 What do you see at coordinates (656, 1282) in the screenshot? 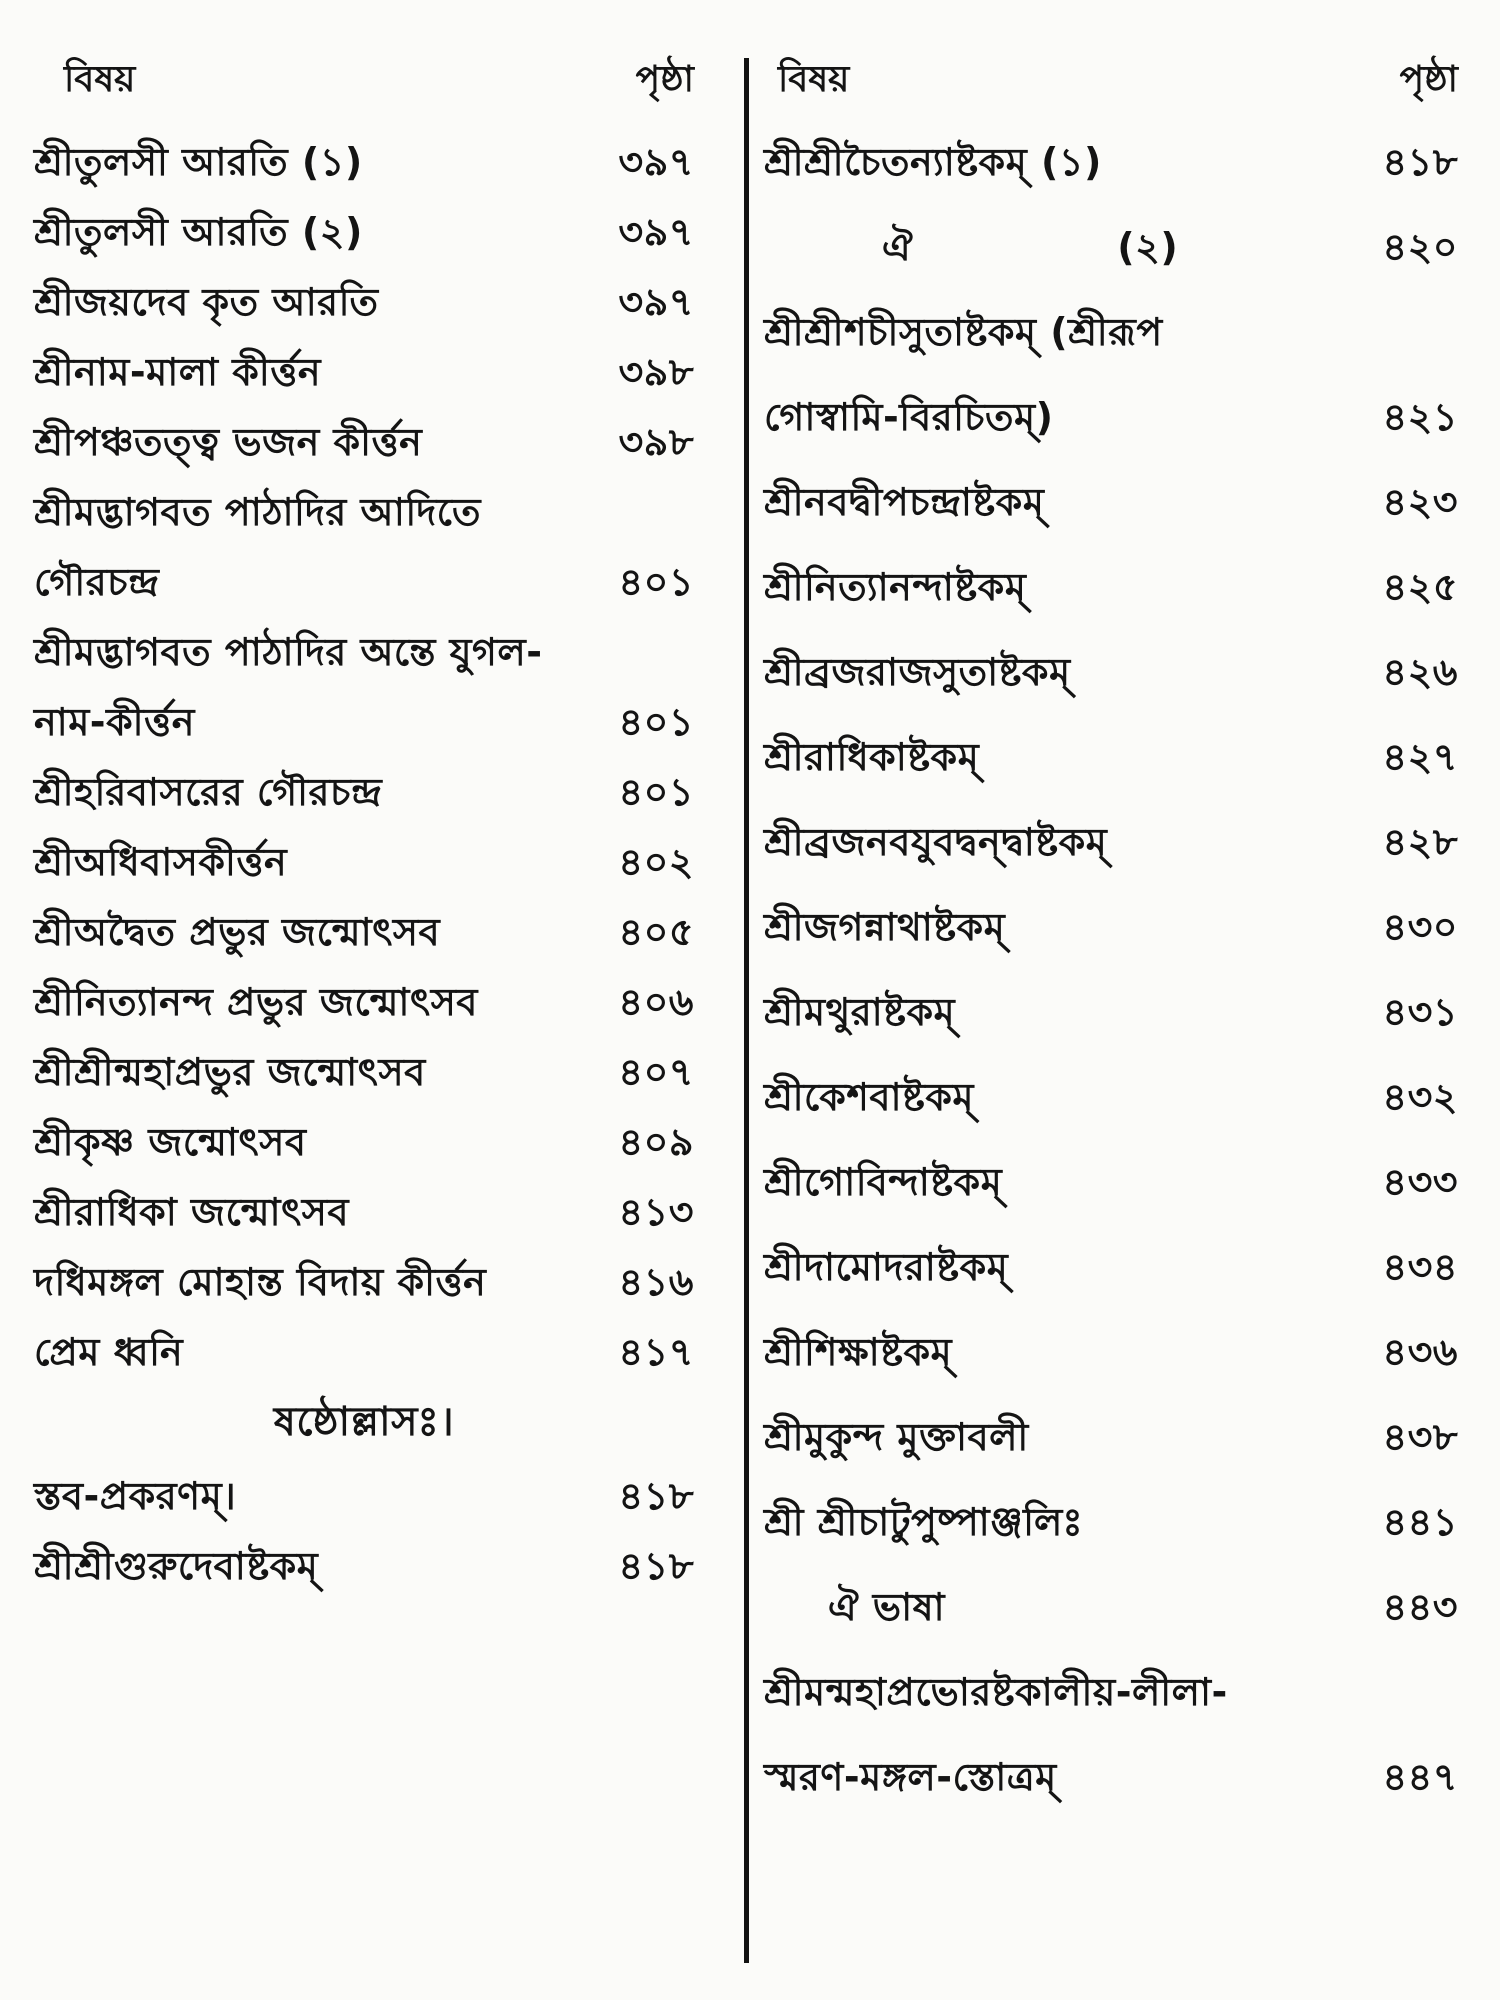
I see `toc-entry-page: ৪১৬` at bounding box center [656, 1282].